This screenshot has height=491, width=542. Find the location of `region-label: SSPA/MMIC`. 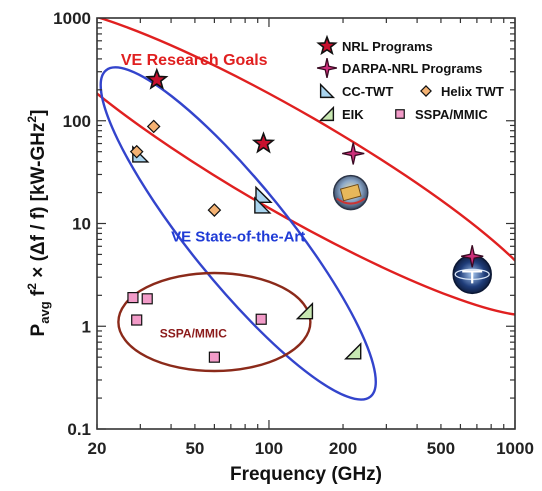

region-label: SSPA/MMIC is located at coordinates (193, 333).